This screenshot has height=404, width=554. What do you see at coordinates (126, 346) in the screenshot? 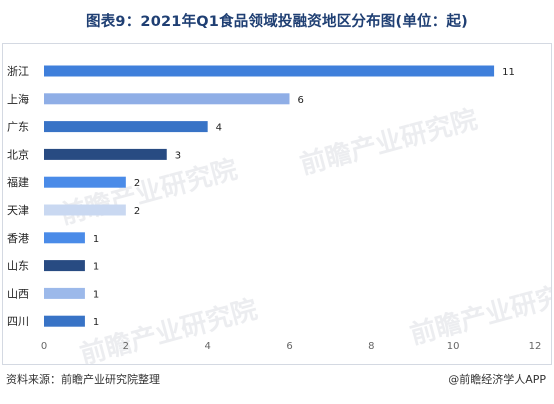
I see `x-tick-label: 2` at bounding box center [126, 346].